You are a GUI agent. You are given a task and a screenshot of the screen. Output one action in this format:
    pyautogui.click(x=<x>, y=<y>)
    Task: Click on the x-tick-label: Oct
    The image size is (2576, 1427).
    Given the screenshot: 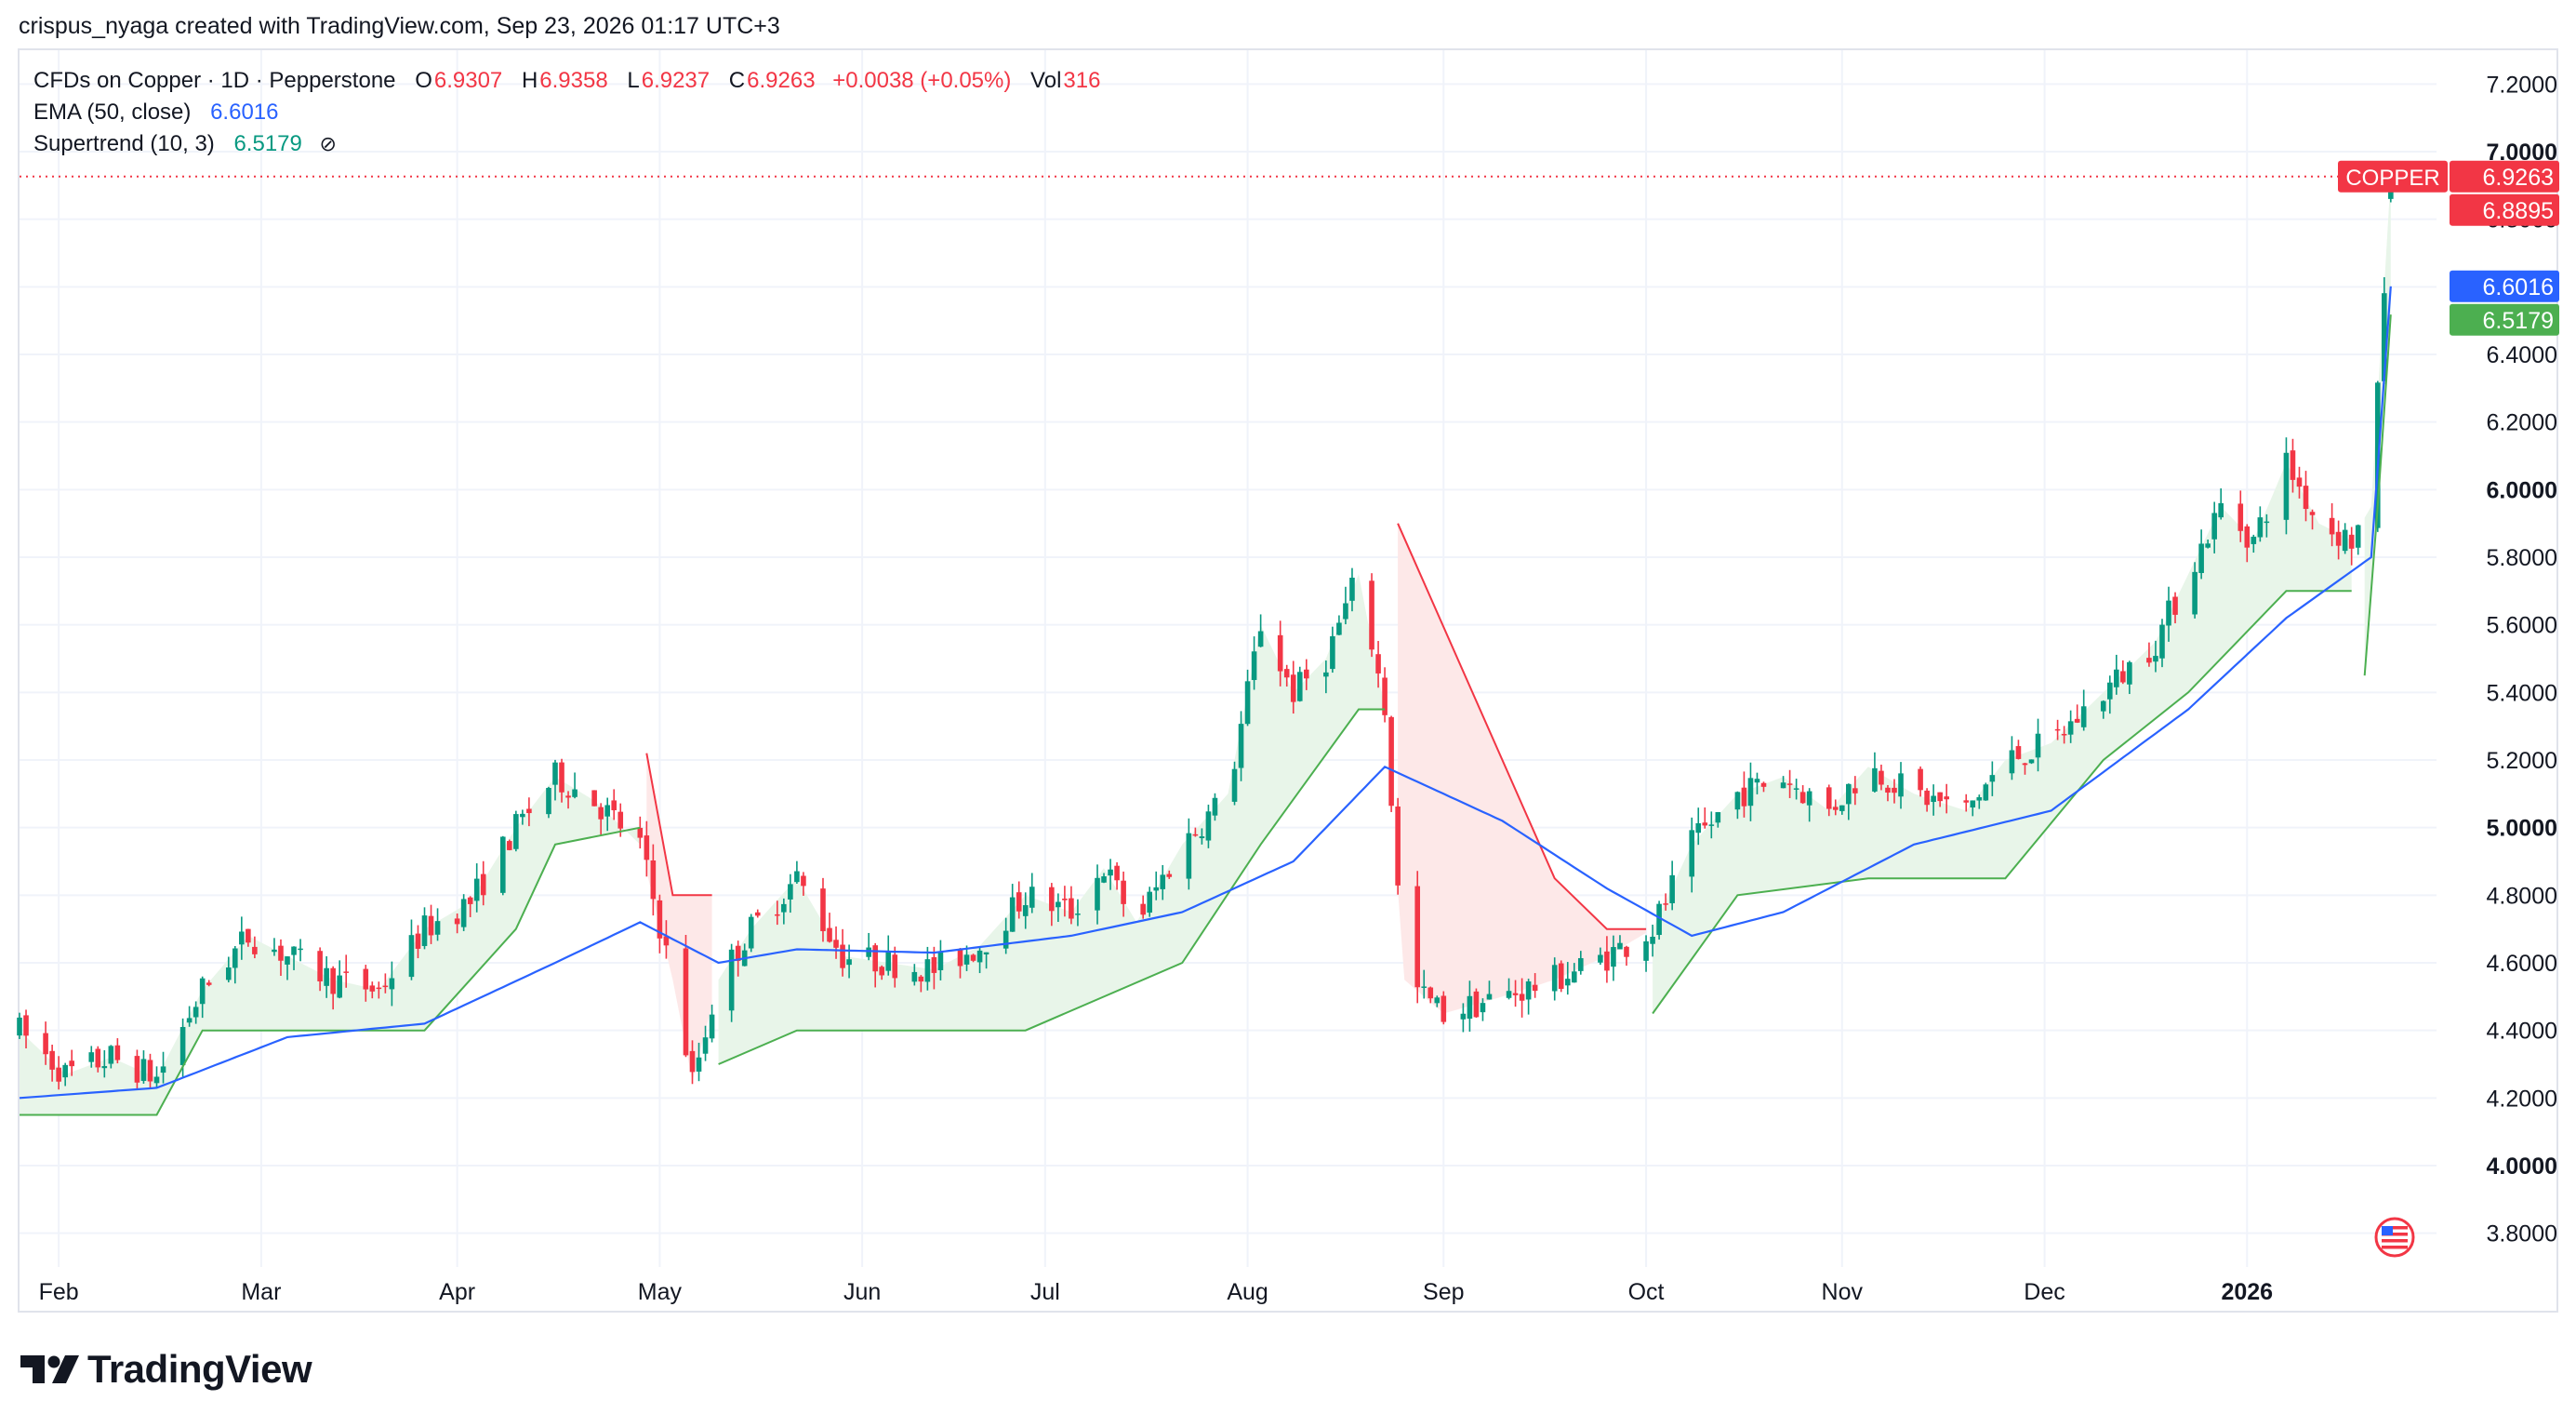 What is the action you would take?
    pyautogui.click(x=1646, y=1292)
    